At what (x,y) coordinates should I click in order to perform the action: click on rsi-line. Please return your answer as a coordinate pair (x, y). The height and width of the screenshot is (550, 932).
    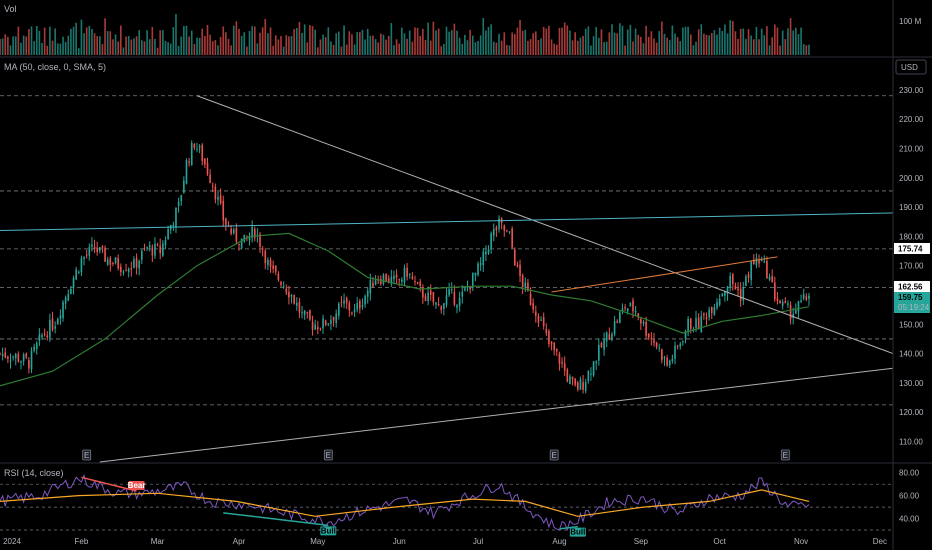
    Looking at the image, I should click on (405, 502).